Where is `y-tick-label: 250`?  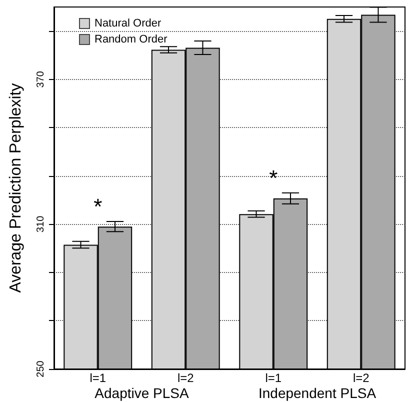
y-tick-label: 250 is located at coordinates (41, 369).